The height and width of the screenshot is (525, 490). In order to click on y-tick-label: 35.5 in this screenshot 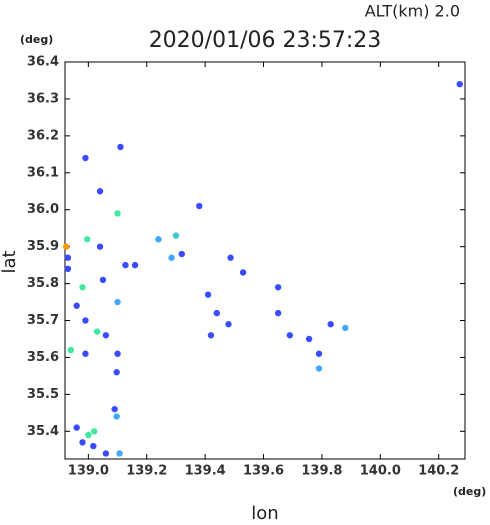, I will do `click(43, 394)`.